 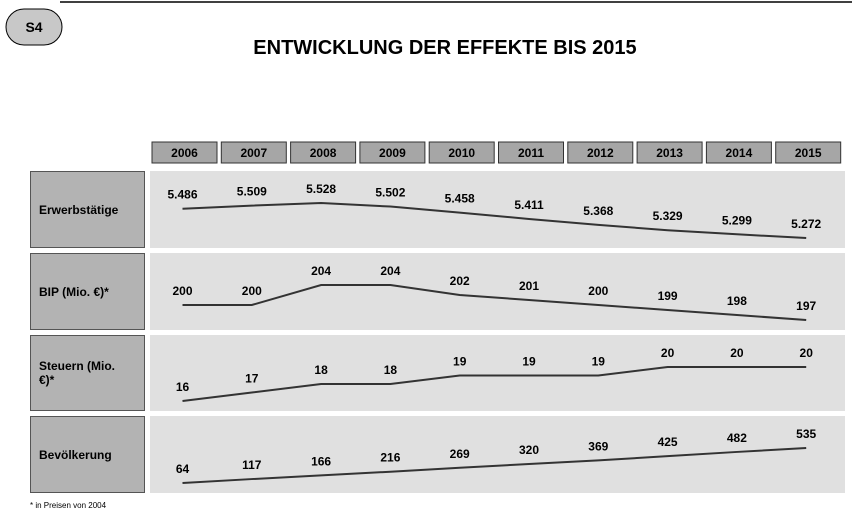 What do you see at coordinates (183, 469) in the screenshot?
I see `value-label: 64` at bounding box center [183, 469].